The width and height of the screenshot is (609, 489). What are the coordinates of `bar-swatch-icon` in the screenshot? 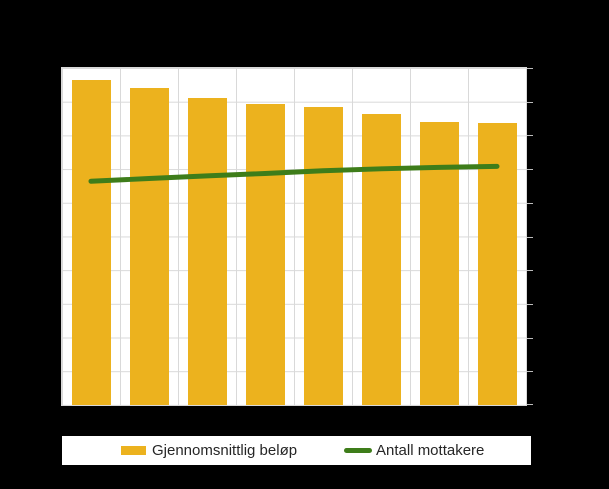 It's located at (133, 450).